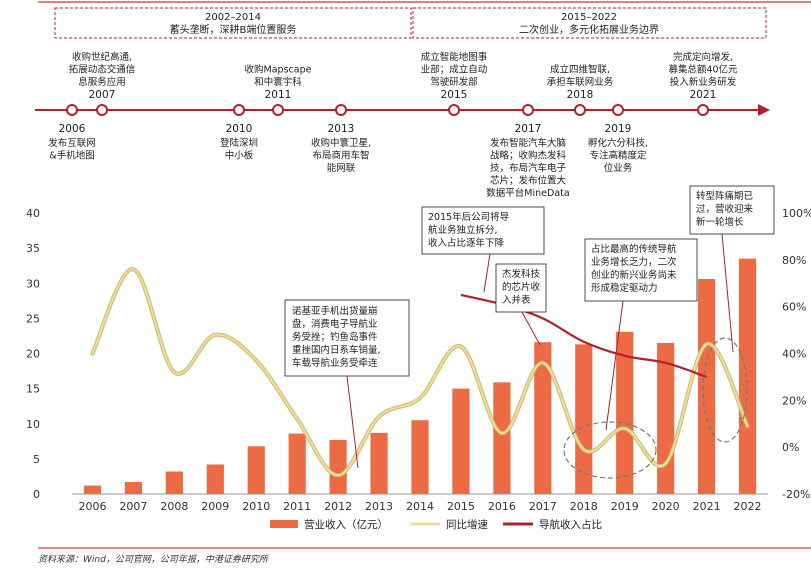 This screenshot has height=568, width=811. What do you see at coordinates (239, 110) in the screenshot?
I see `timeline-node-2010` at bounding box center [239, 110].